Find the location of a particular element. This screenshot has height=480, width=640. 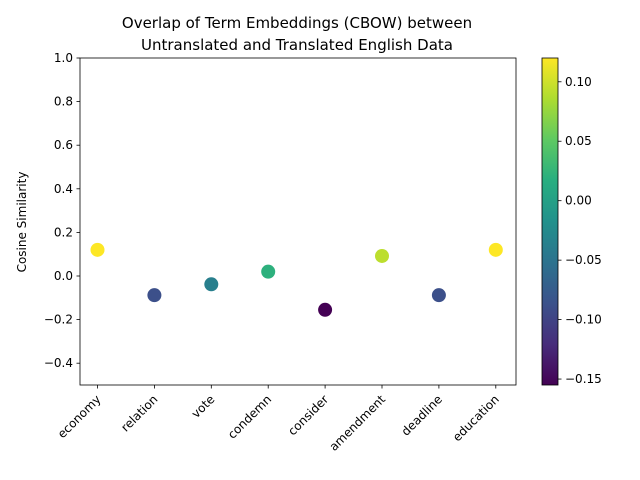

colorbar-tick-label: −0.10 is located at coordinates (583, 320).